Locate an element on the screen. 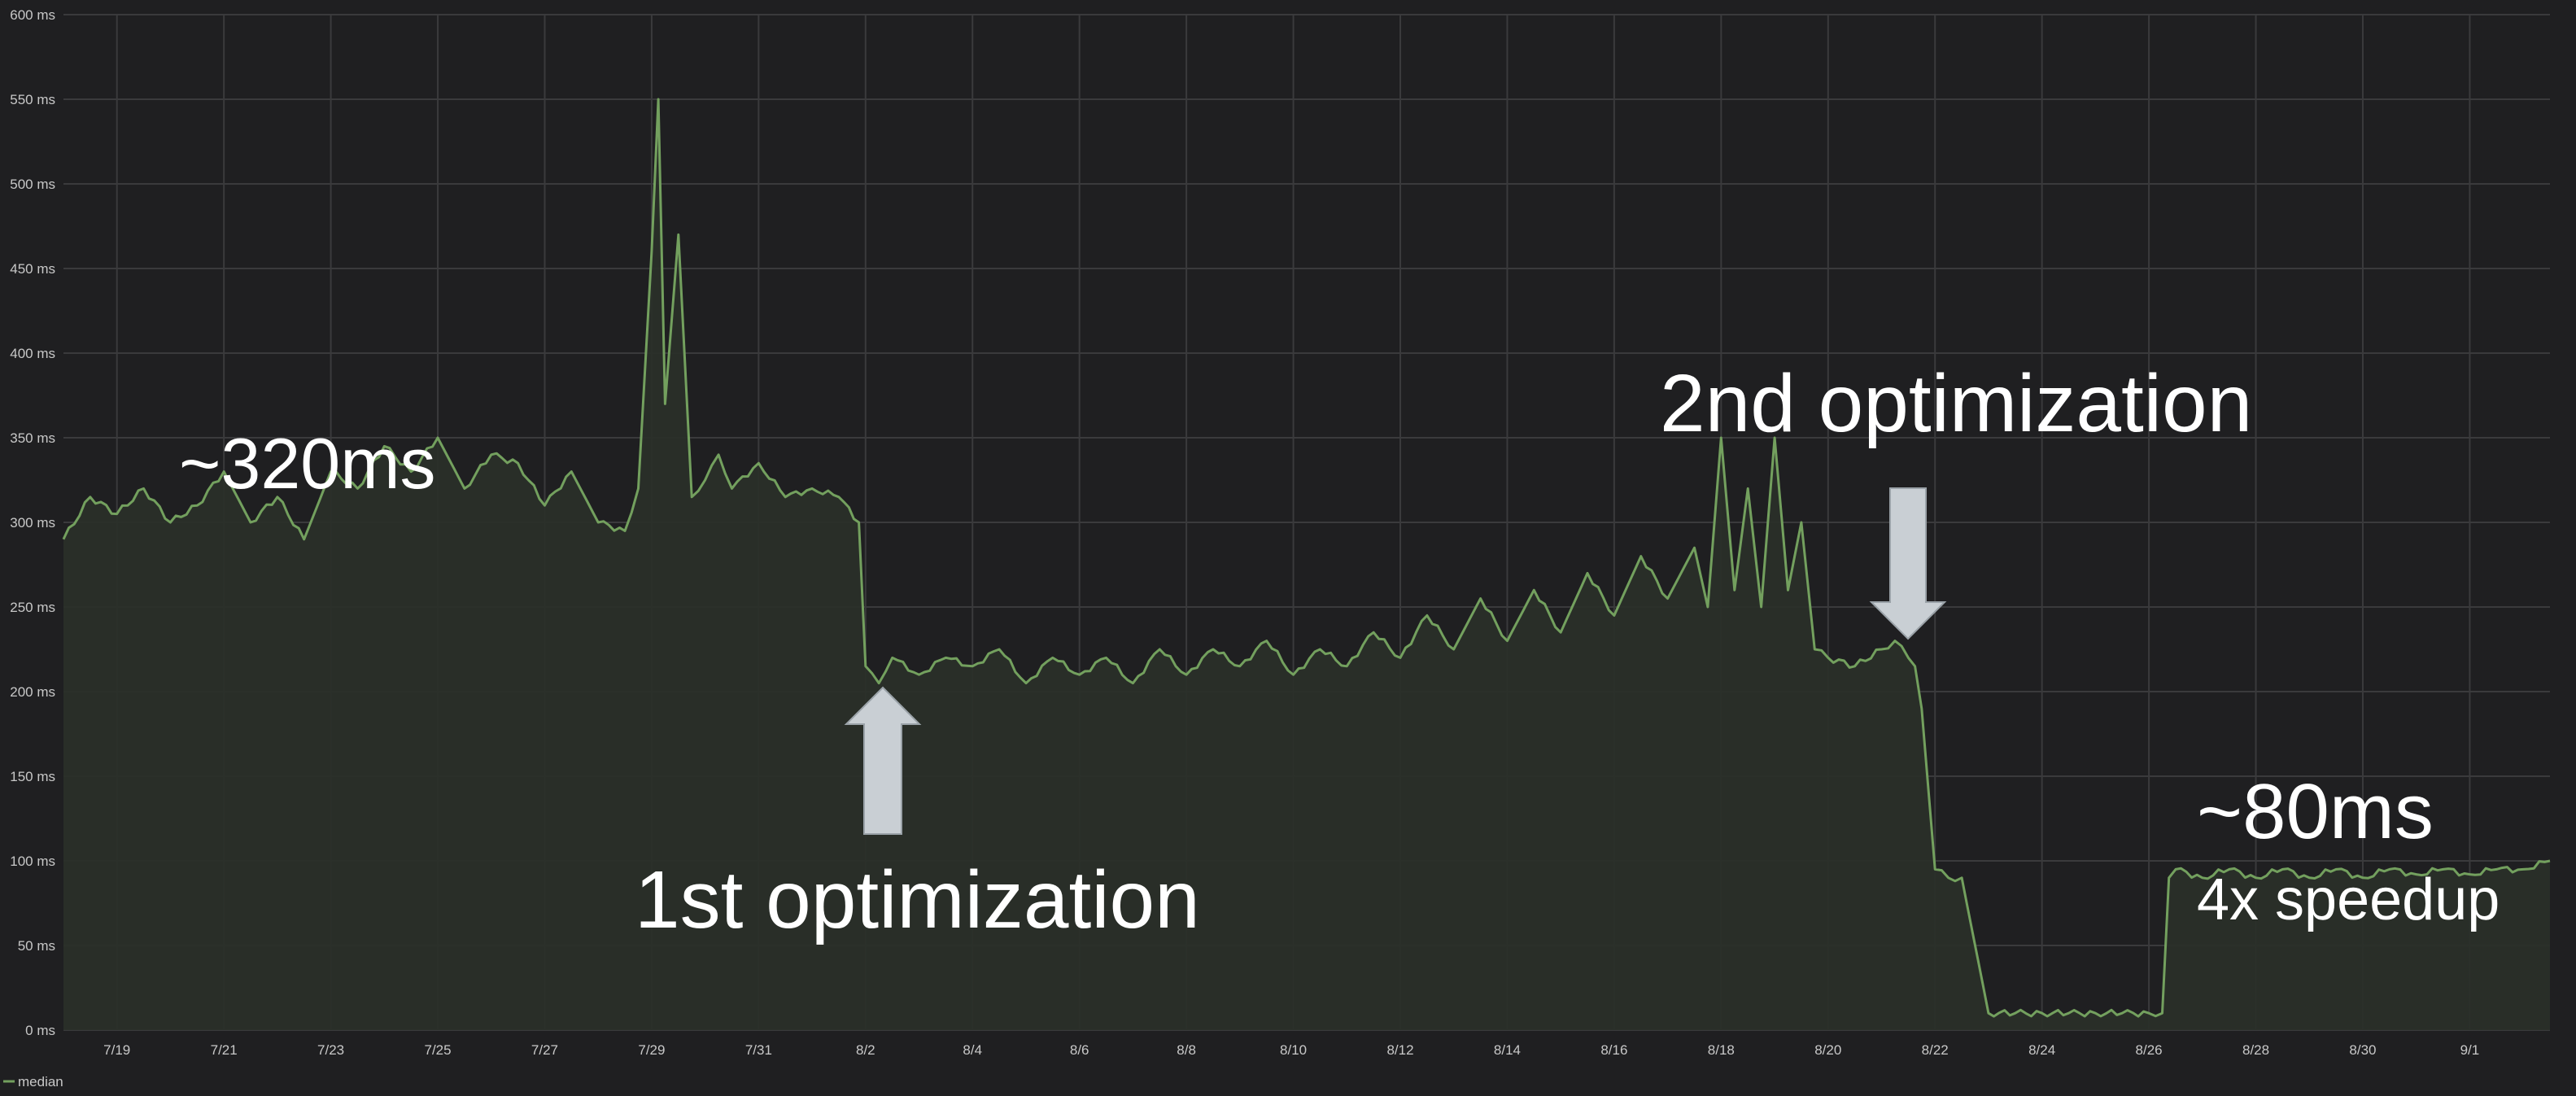 The image size is (2576, 1096). y-tick-label: 100 ms is located at coordinates (32, 861).